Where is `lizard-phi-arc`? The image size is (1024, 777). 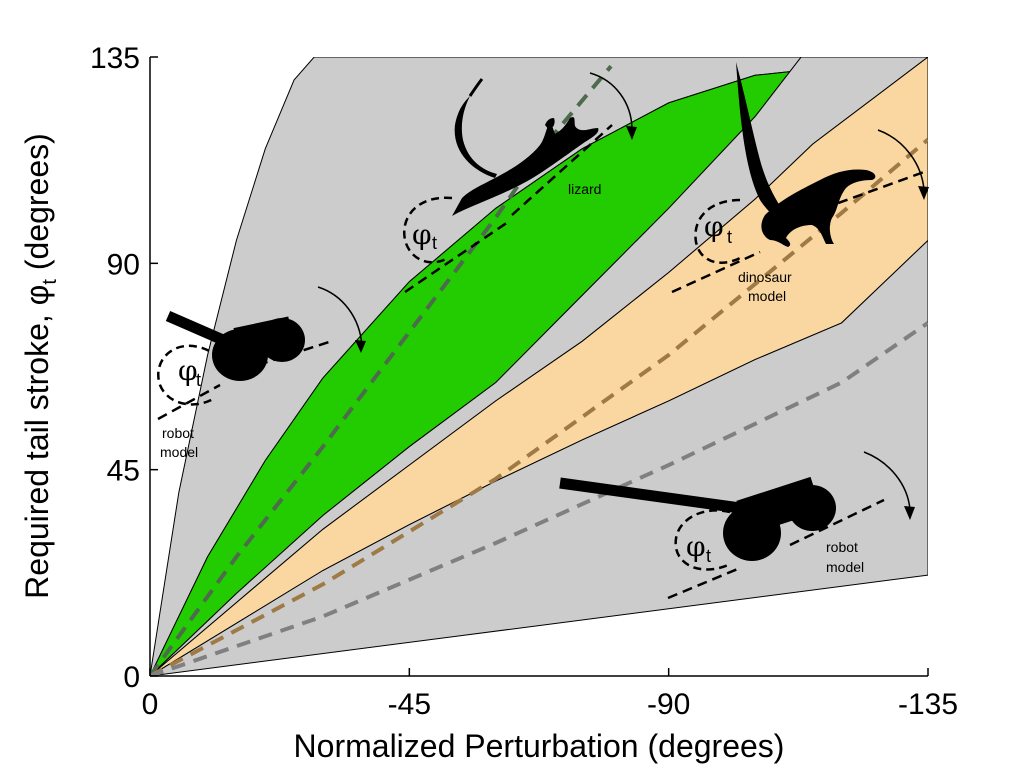
lizard-phi-arc is located at coordinates (427, 230).